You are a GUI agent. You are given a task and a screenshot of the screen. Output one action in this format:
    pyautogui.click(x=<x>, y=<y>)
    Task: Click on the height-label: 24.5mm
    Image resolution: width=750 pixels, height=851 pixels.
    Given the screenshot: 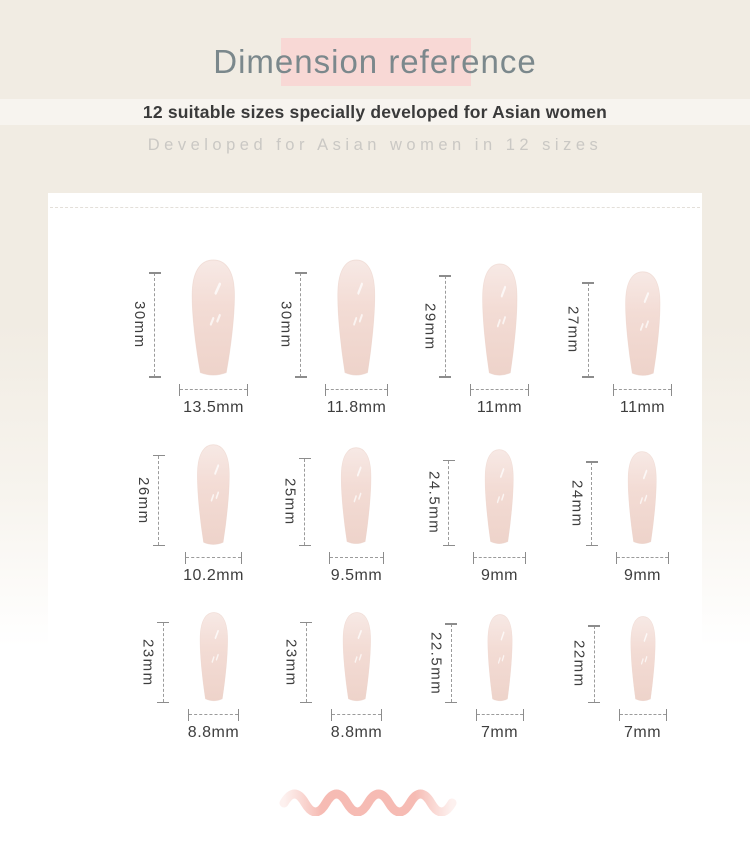 What is the action you would take?
    pyautogui.click(x=434, y=503)
    